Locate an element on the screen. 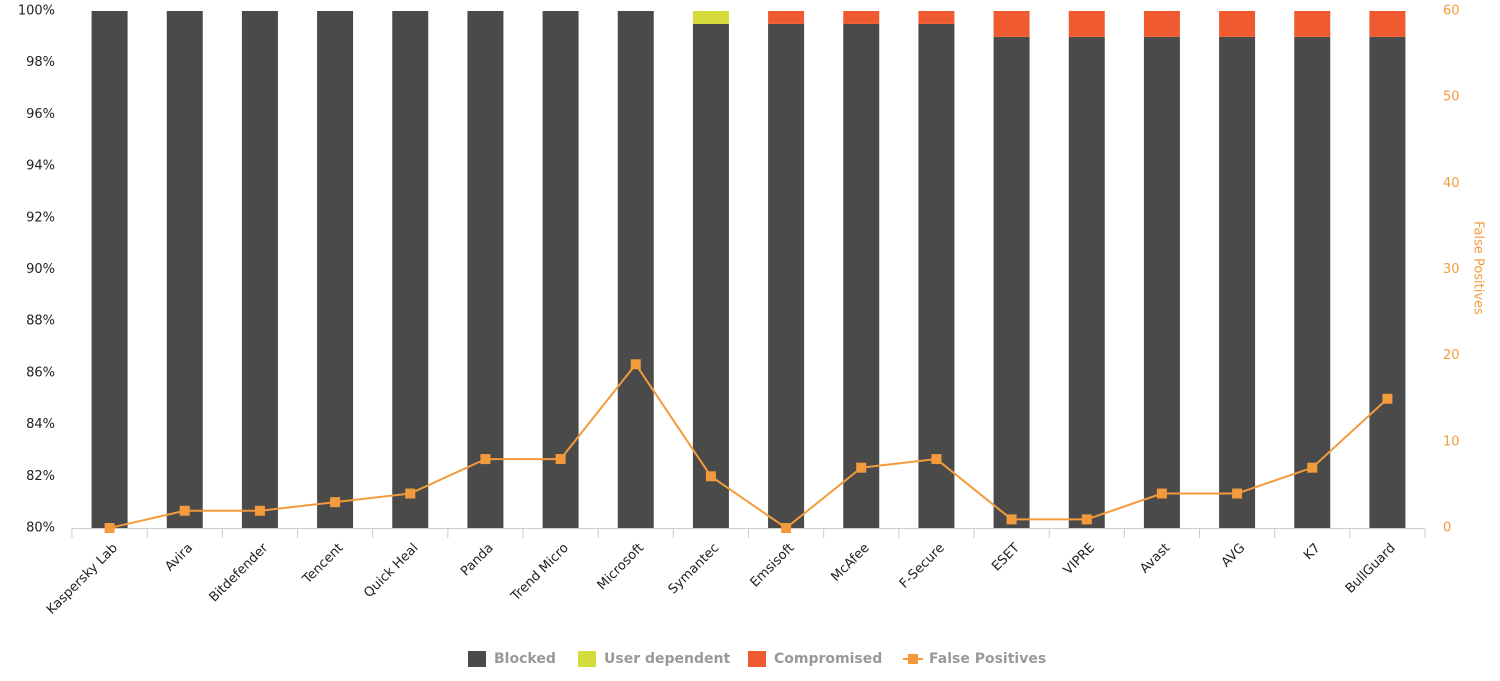 The width and height of the screenshot is (1500, 681). legend-label: User dependent is located at coordinates (667, 659).